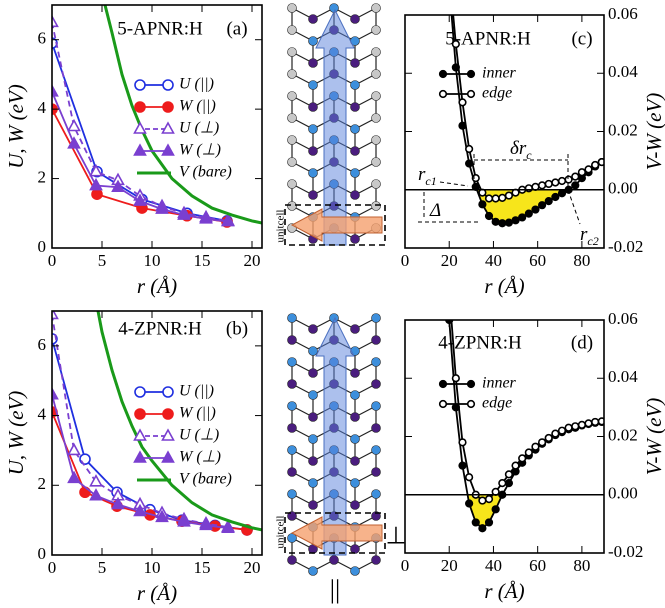 This screenshot has width=665, height=608. What do you see at coordinates (623, 318) in the screenshot?
I see `y-tick-label: 0.06` at bounding box center [623, 318].